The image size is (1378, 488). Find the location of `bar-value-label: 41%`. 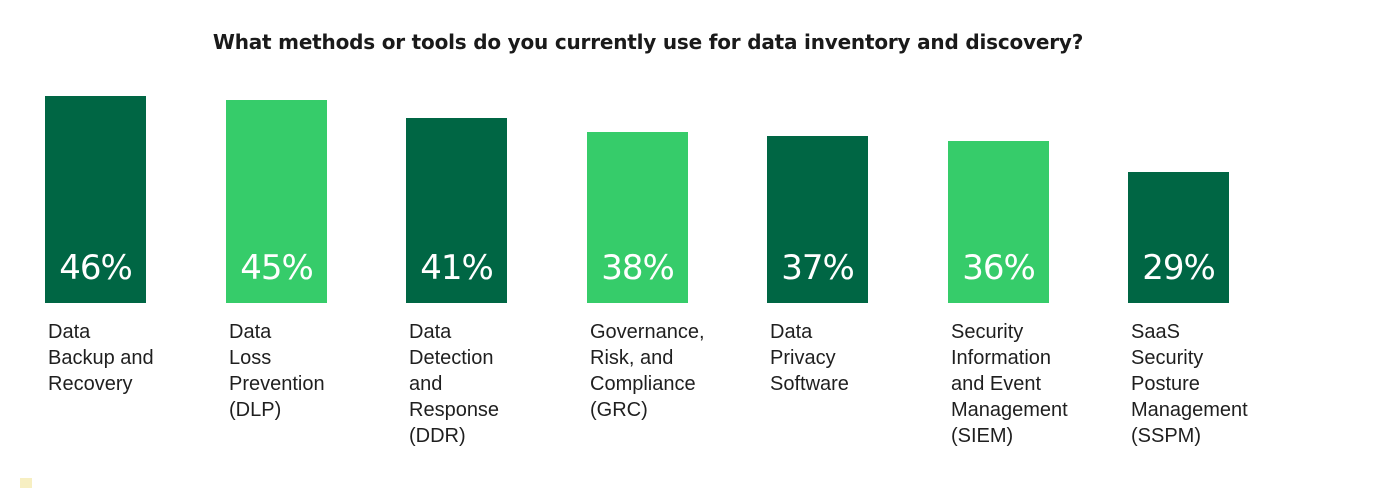

bar-value-label: 41% is located at coordinates (457, 268).